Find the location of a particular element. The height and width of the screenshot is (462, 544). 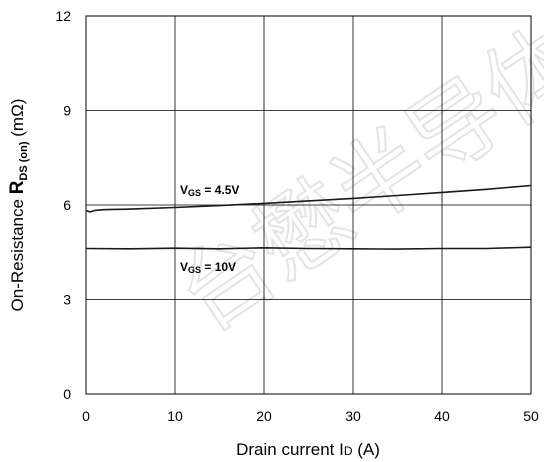

series-label-vgs-10-value: = 10V is located at coordinates (218, 267).